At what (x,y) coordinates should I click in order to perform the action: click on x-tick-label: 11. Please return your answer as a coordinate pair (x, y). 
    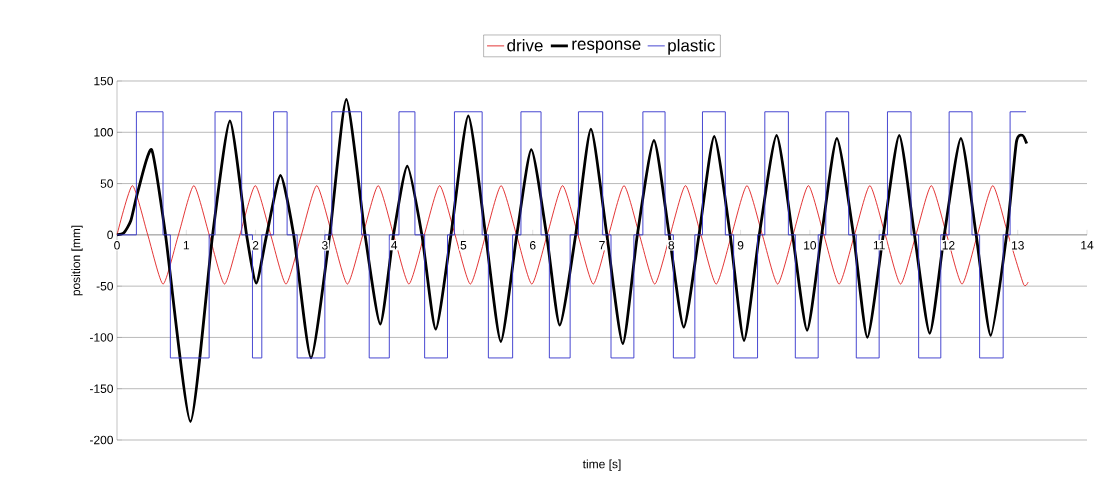
    Looking at the image, I should click on (879, 245).